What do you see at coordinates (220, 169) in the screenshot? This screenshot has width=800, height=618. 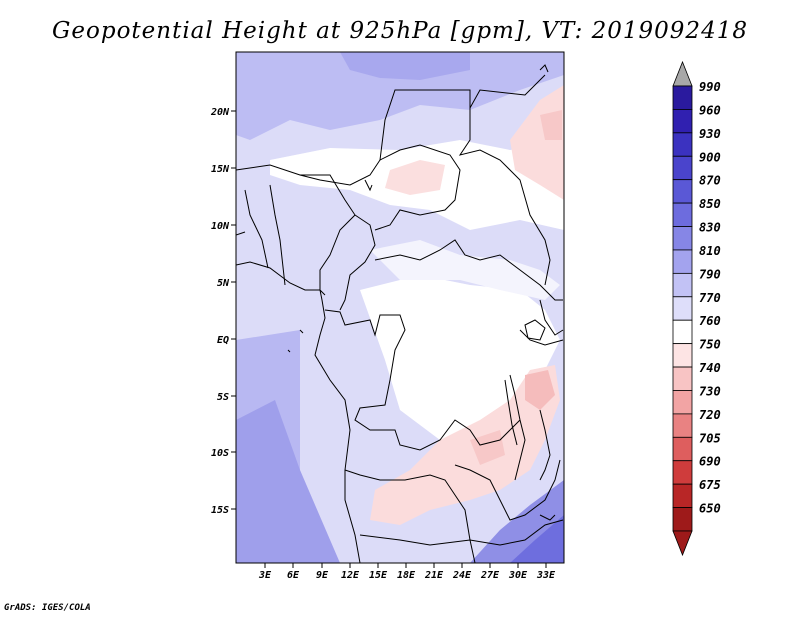 I see `lat-label-15n: 15N` at bounding box center [220, 169].